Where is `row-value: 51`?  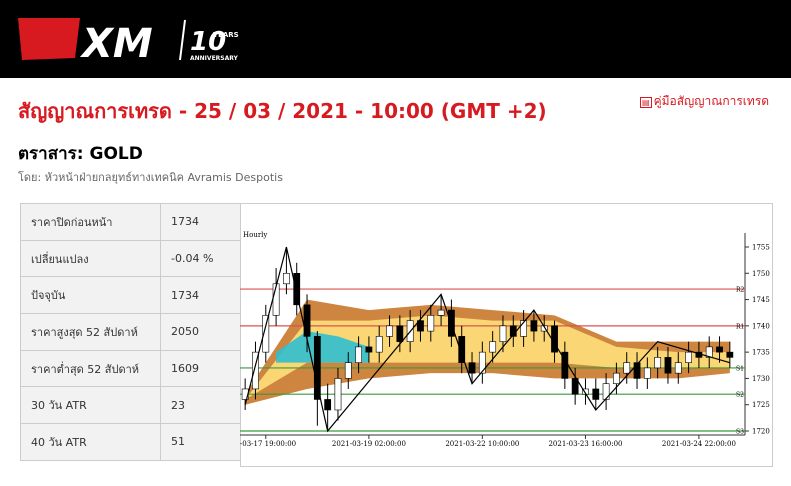
row-value: 51 is located at coordinates (200, 442).